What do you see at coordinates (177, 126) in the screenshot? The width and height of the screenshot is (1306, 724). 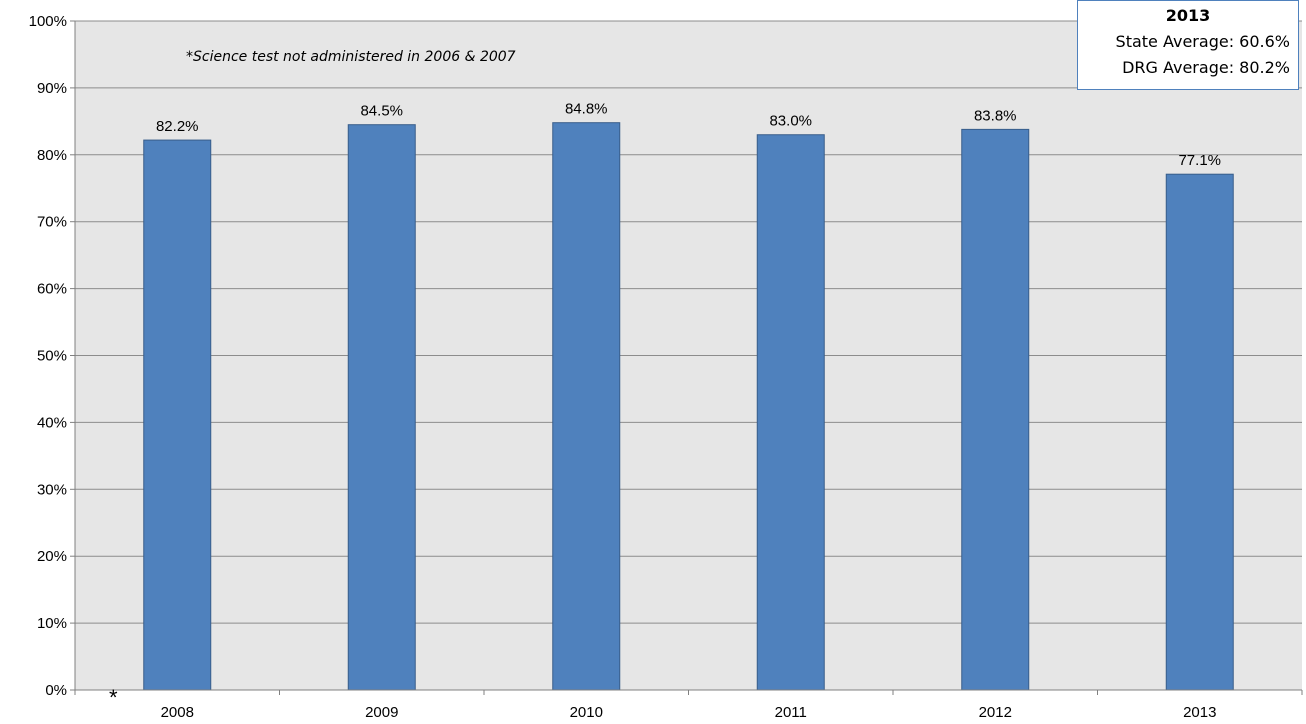 I see `data-label: 82.2%` at bounding box center [177, 126].